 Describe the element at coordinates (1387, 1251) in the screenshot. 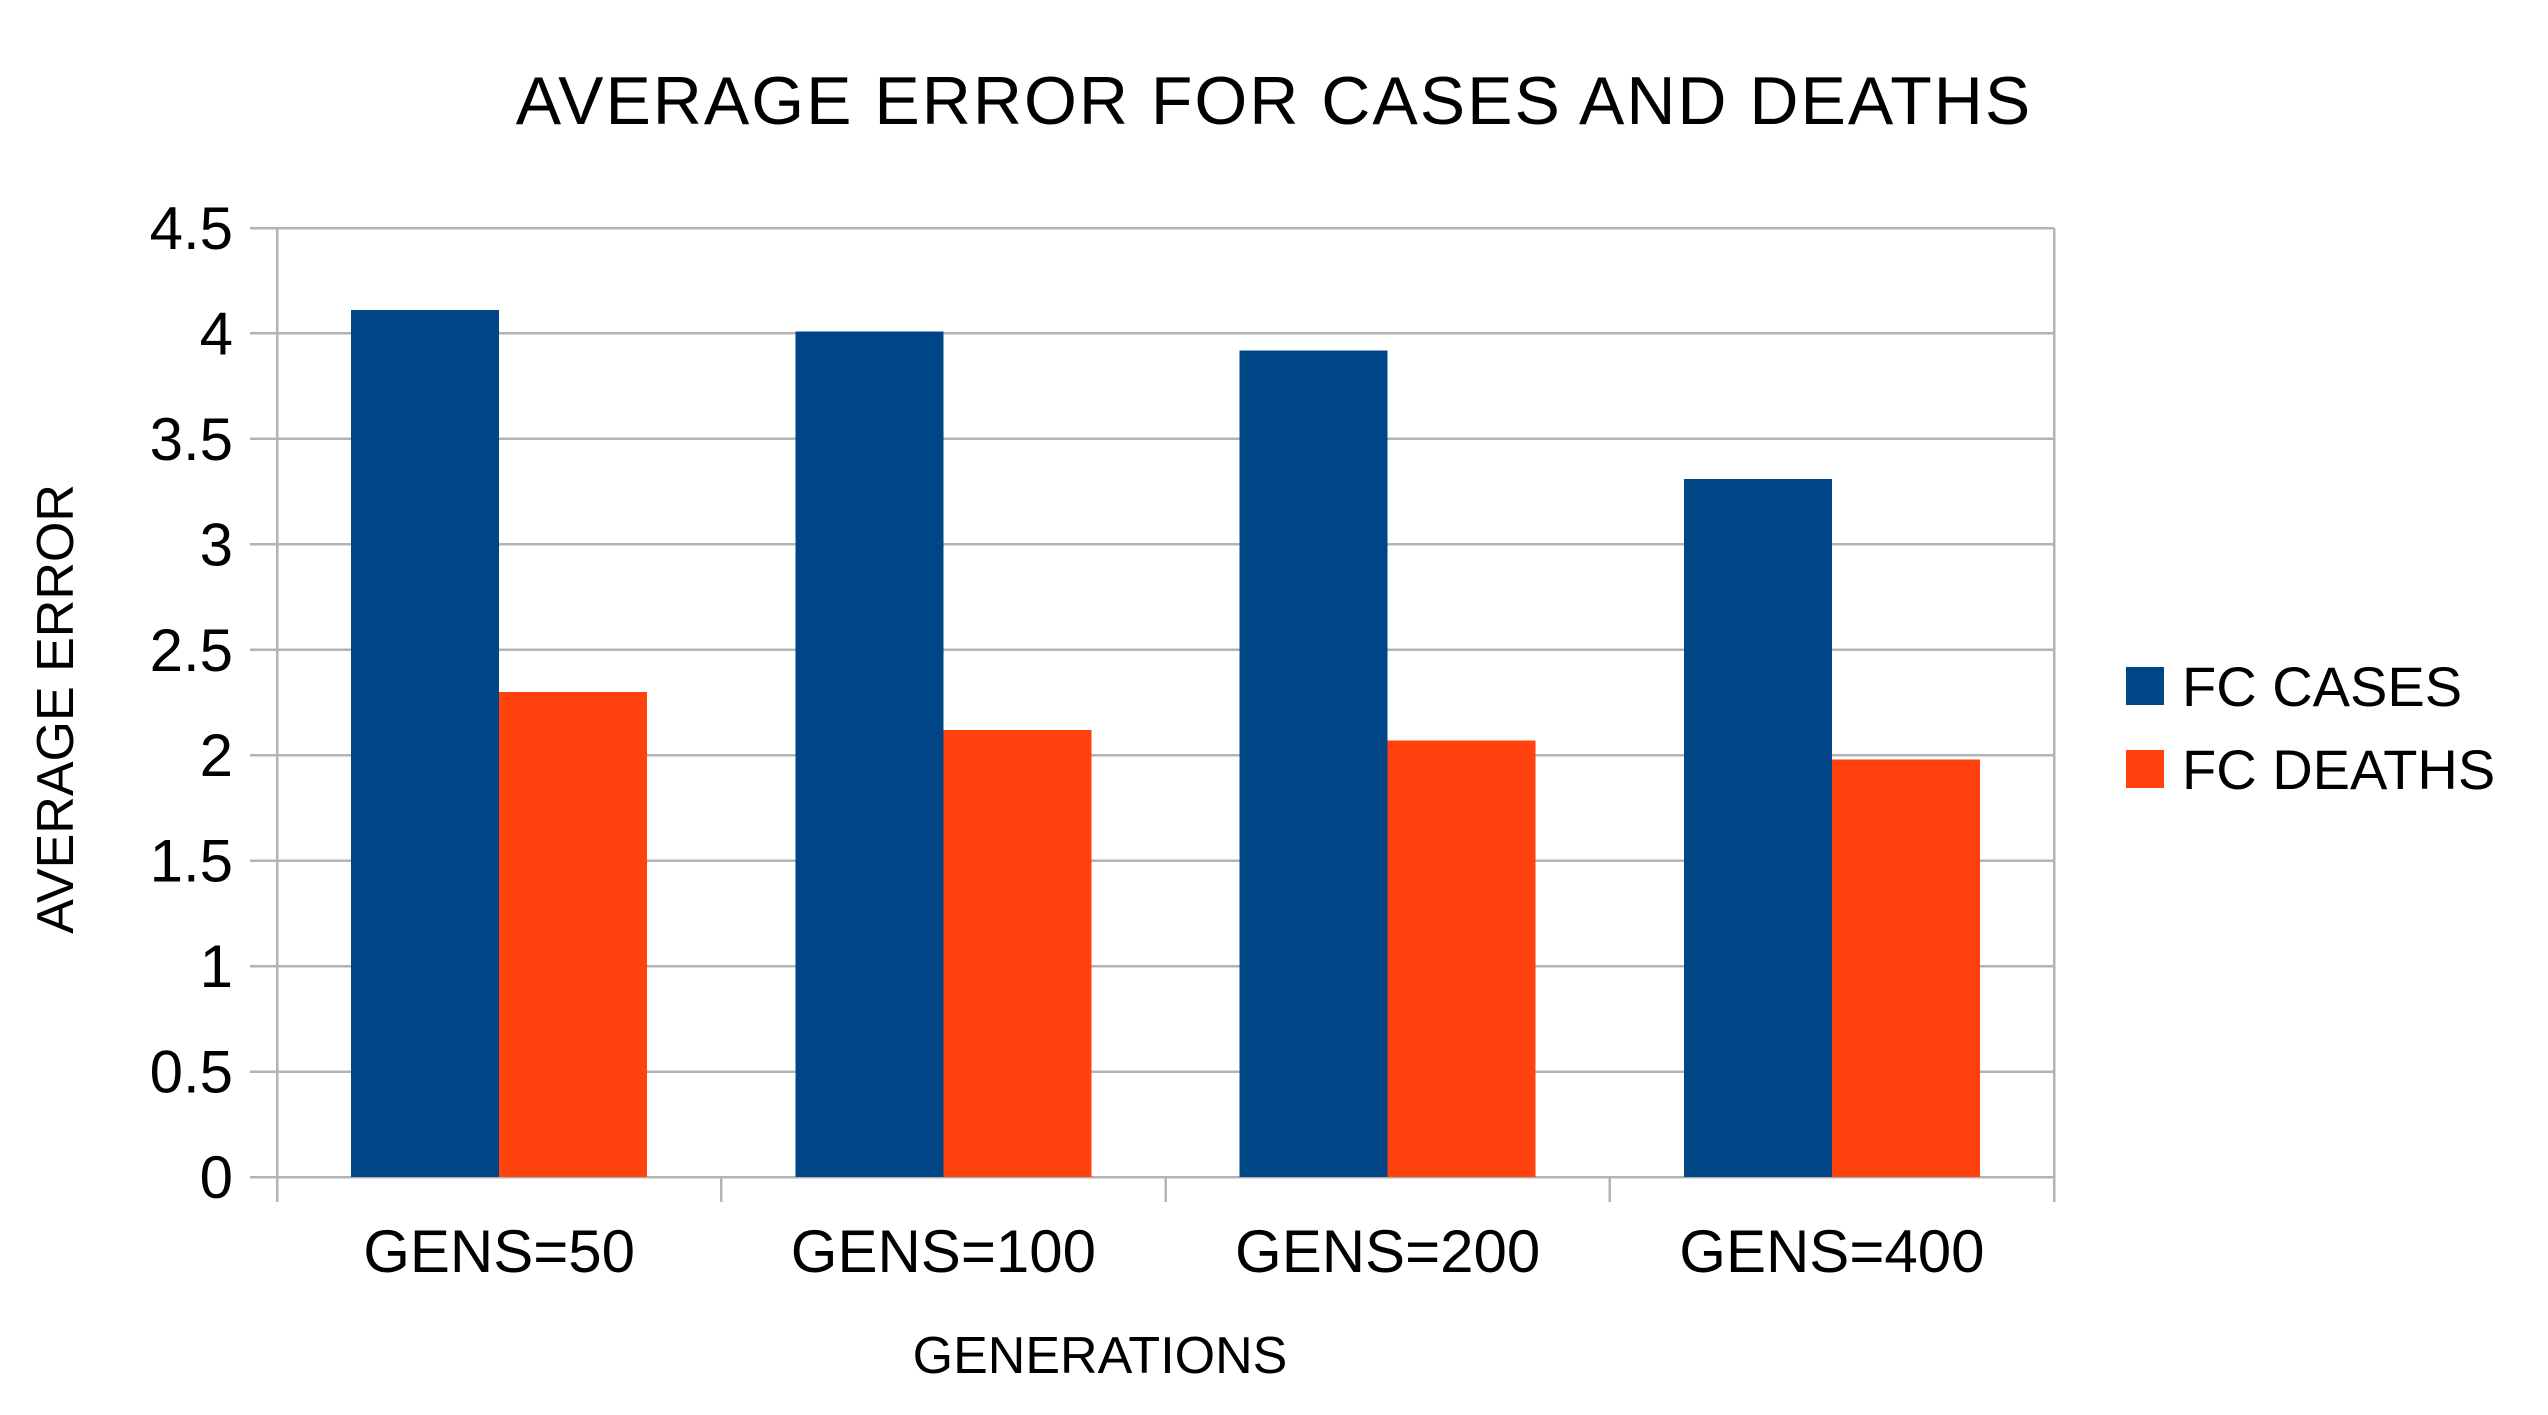

I see `x-category-label: GENS=200` at that location.